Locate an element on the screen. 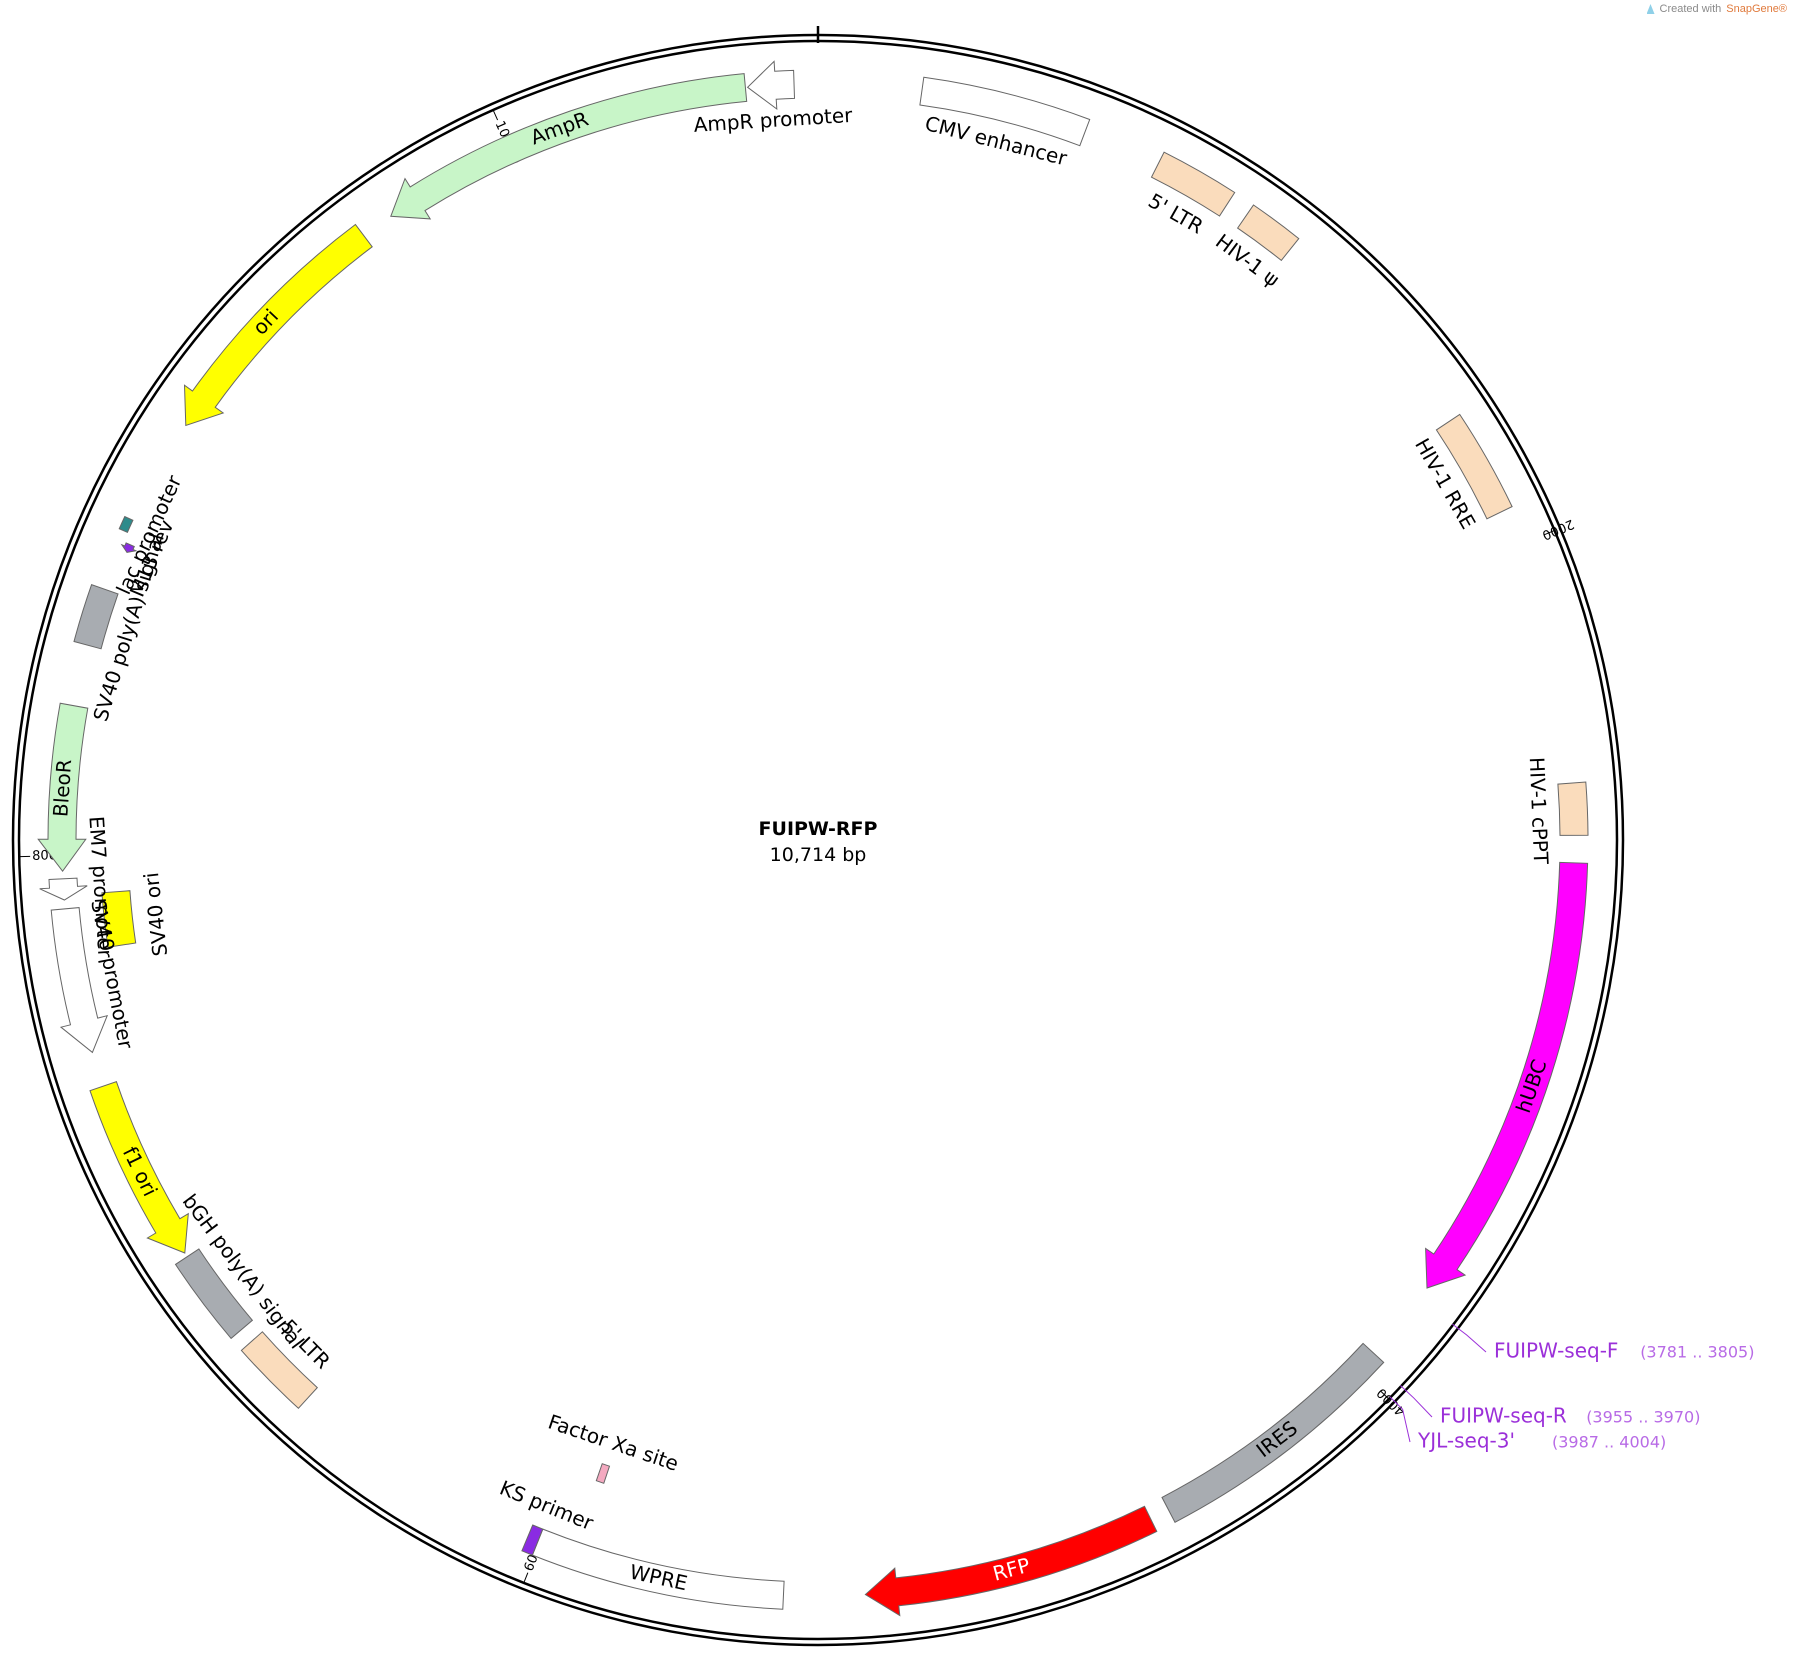  credit-prefix: Created with is located at coordinates (1690, 9).